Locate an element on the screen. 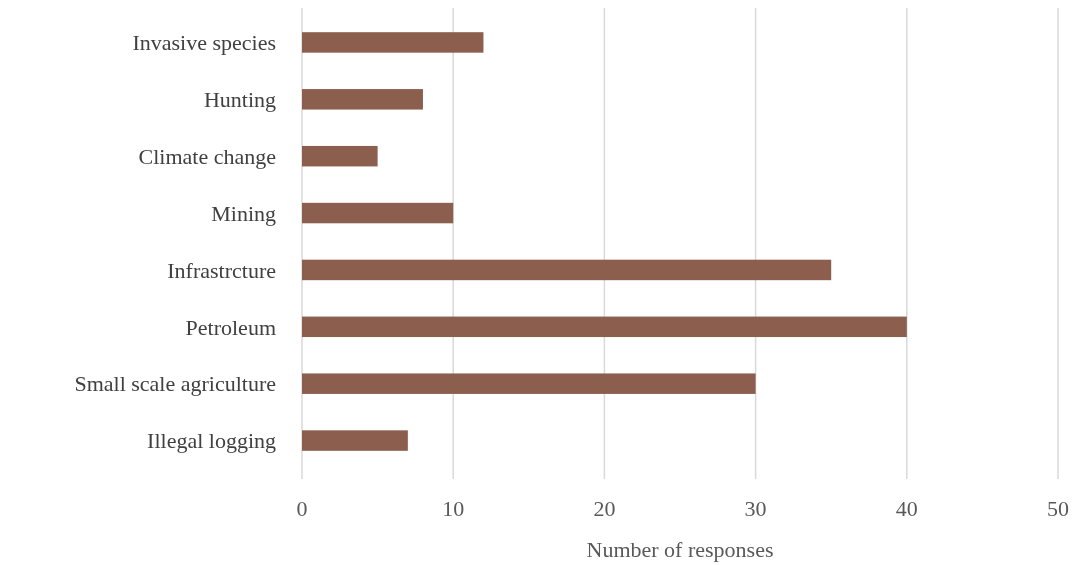 Image resolution: width=1075 pixels, height=565 pixels. x-axis-title: Number of responses is located at coordinates (680, 549).